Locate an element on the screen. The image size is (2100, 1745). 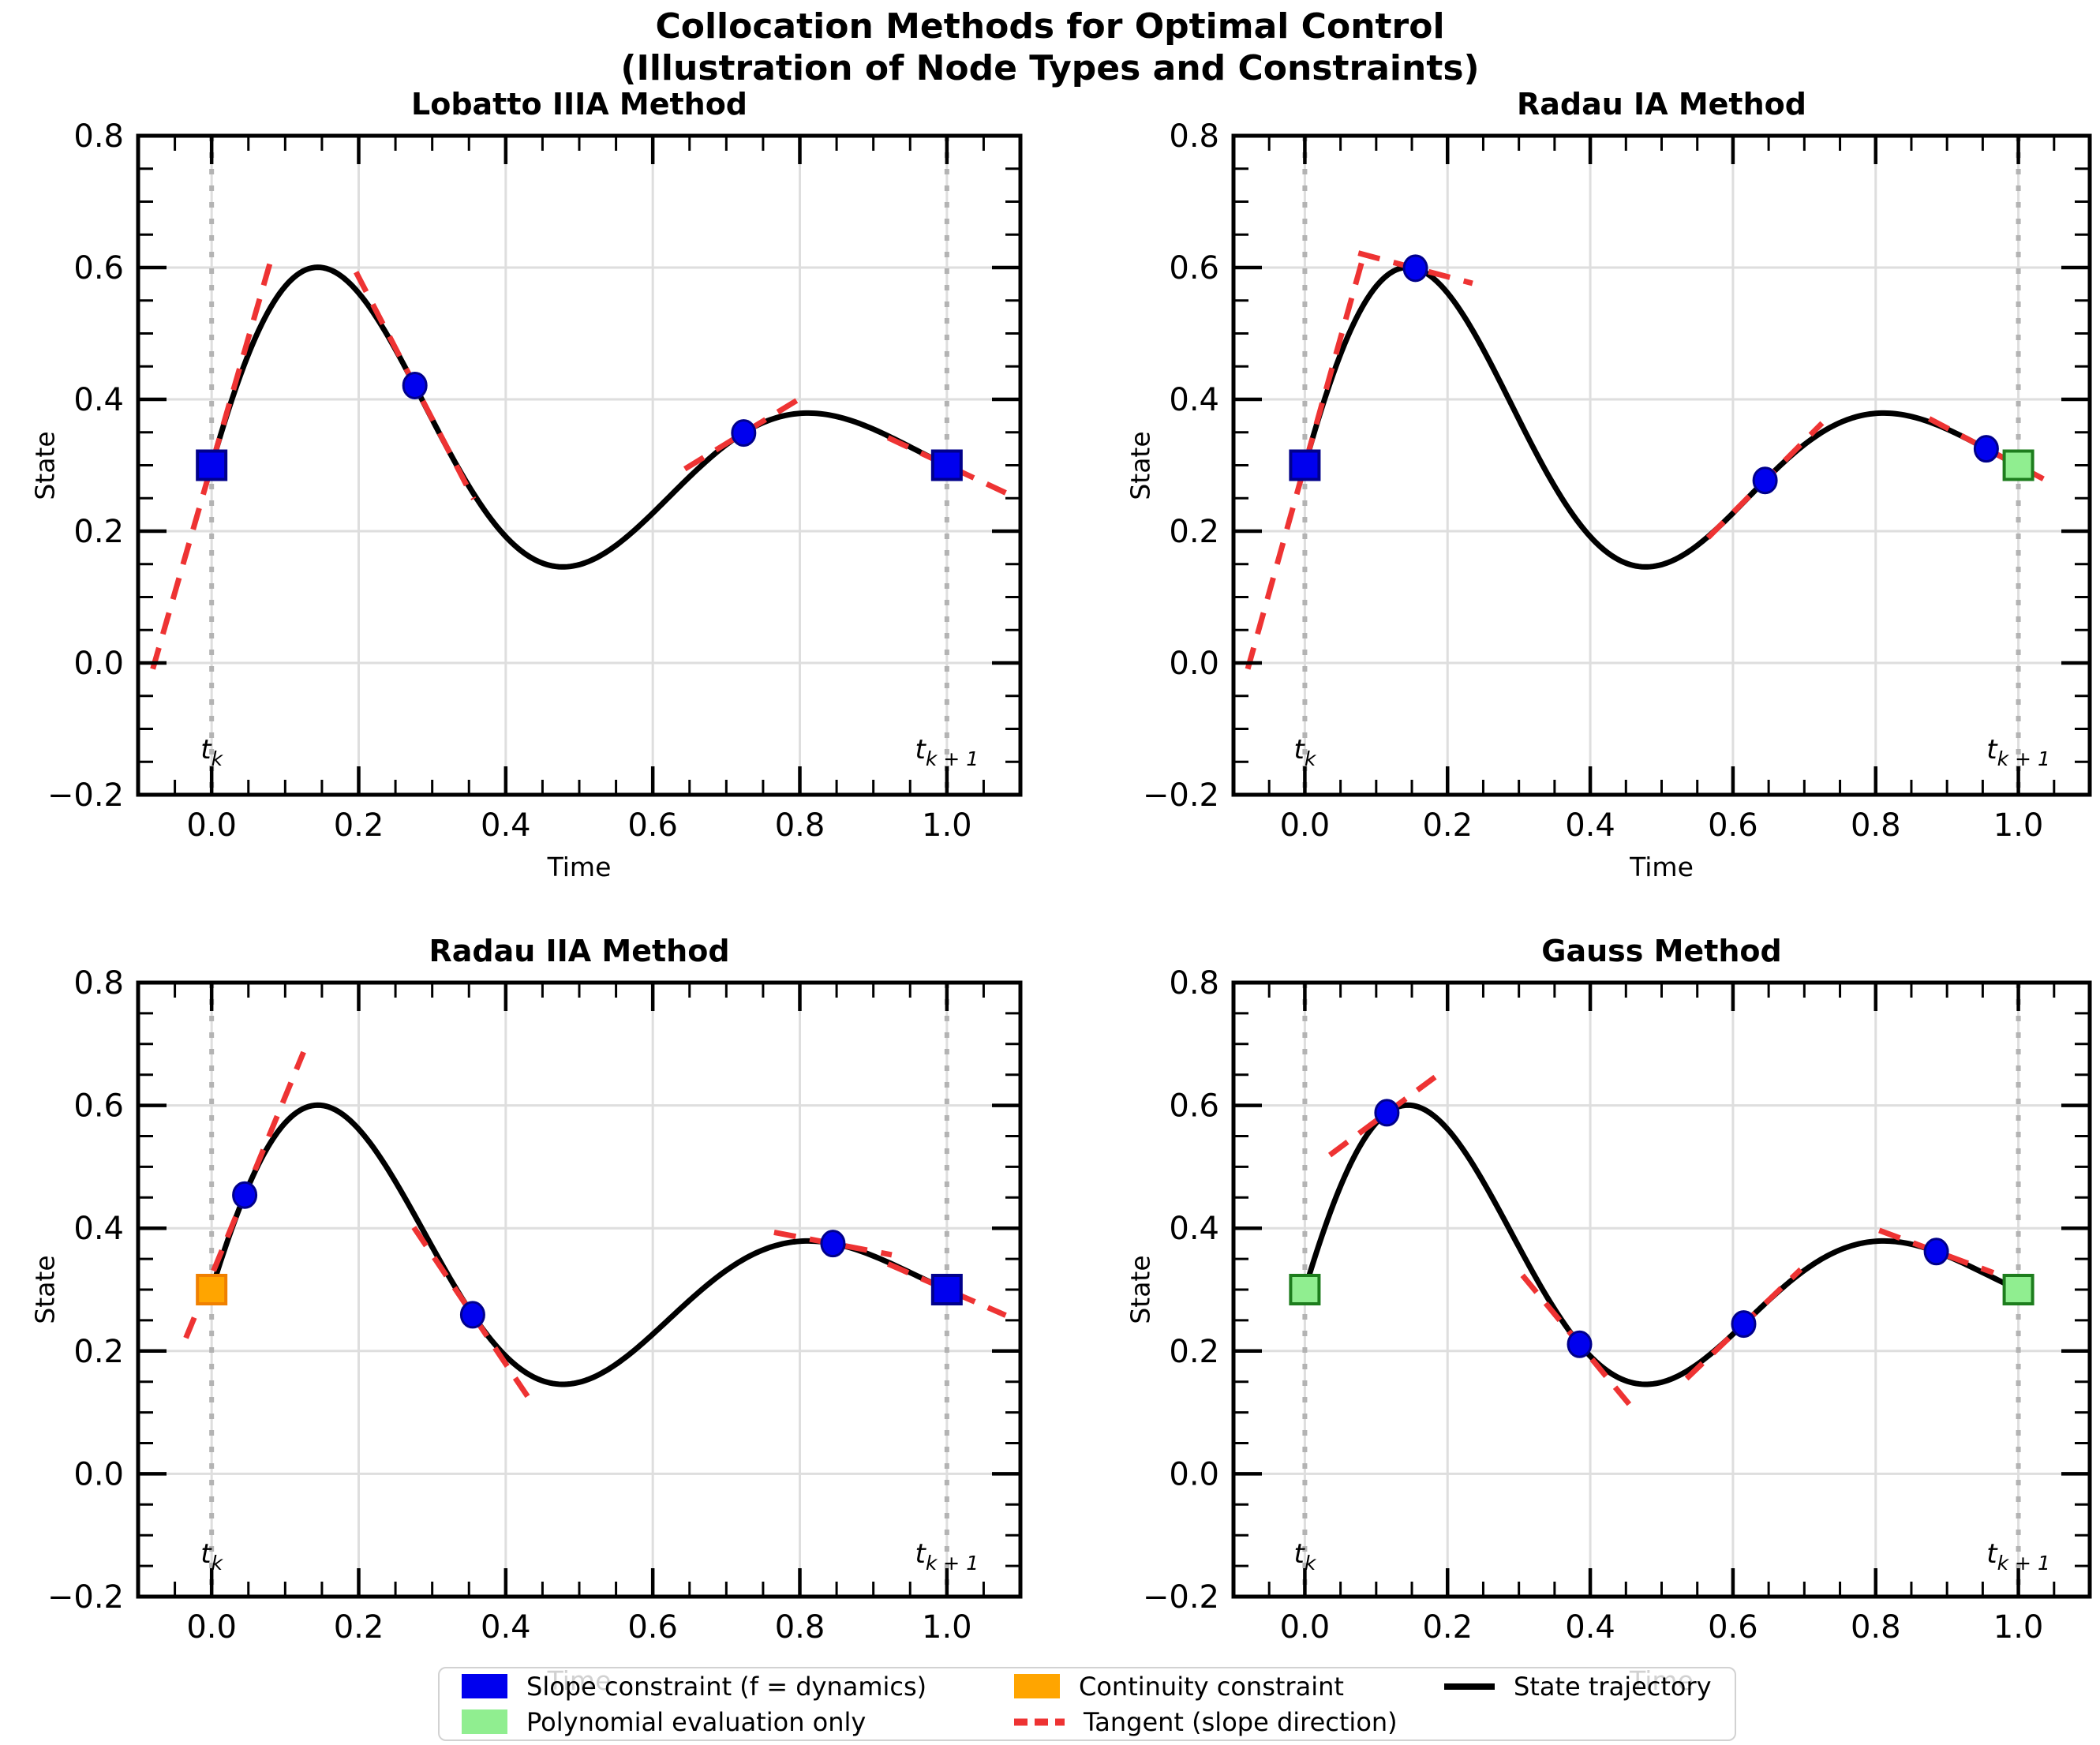
state-trajectory-line-icon is located at coordinates (1469, 1686).